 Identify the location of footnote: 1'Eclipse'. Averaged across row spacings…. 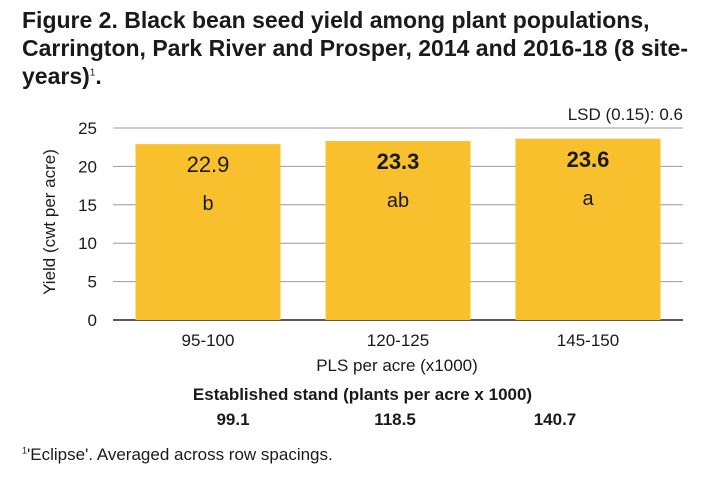
(177, 455).